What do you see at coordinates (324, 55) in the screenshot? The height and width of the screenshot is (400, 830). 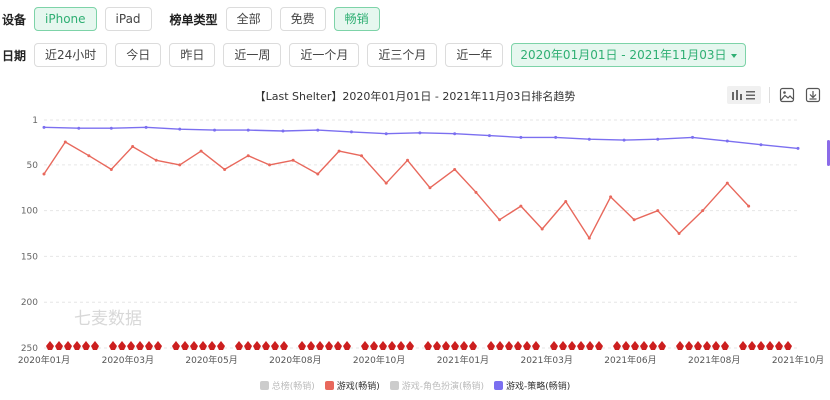 I see `date-button-month: 近一个月` at bounding box center [324, 55].